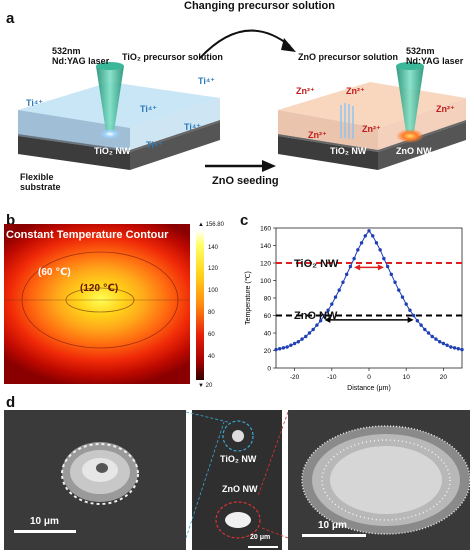  I want to click on contour-lines, so click(97, 300).